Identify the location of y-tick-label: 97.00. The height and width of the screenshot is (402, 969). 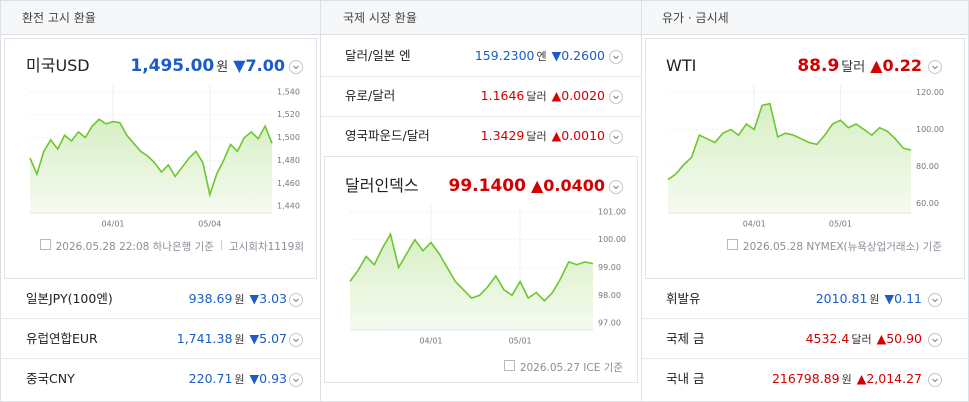
(609, 323).